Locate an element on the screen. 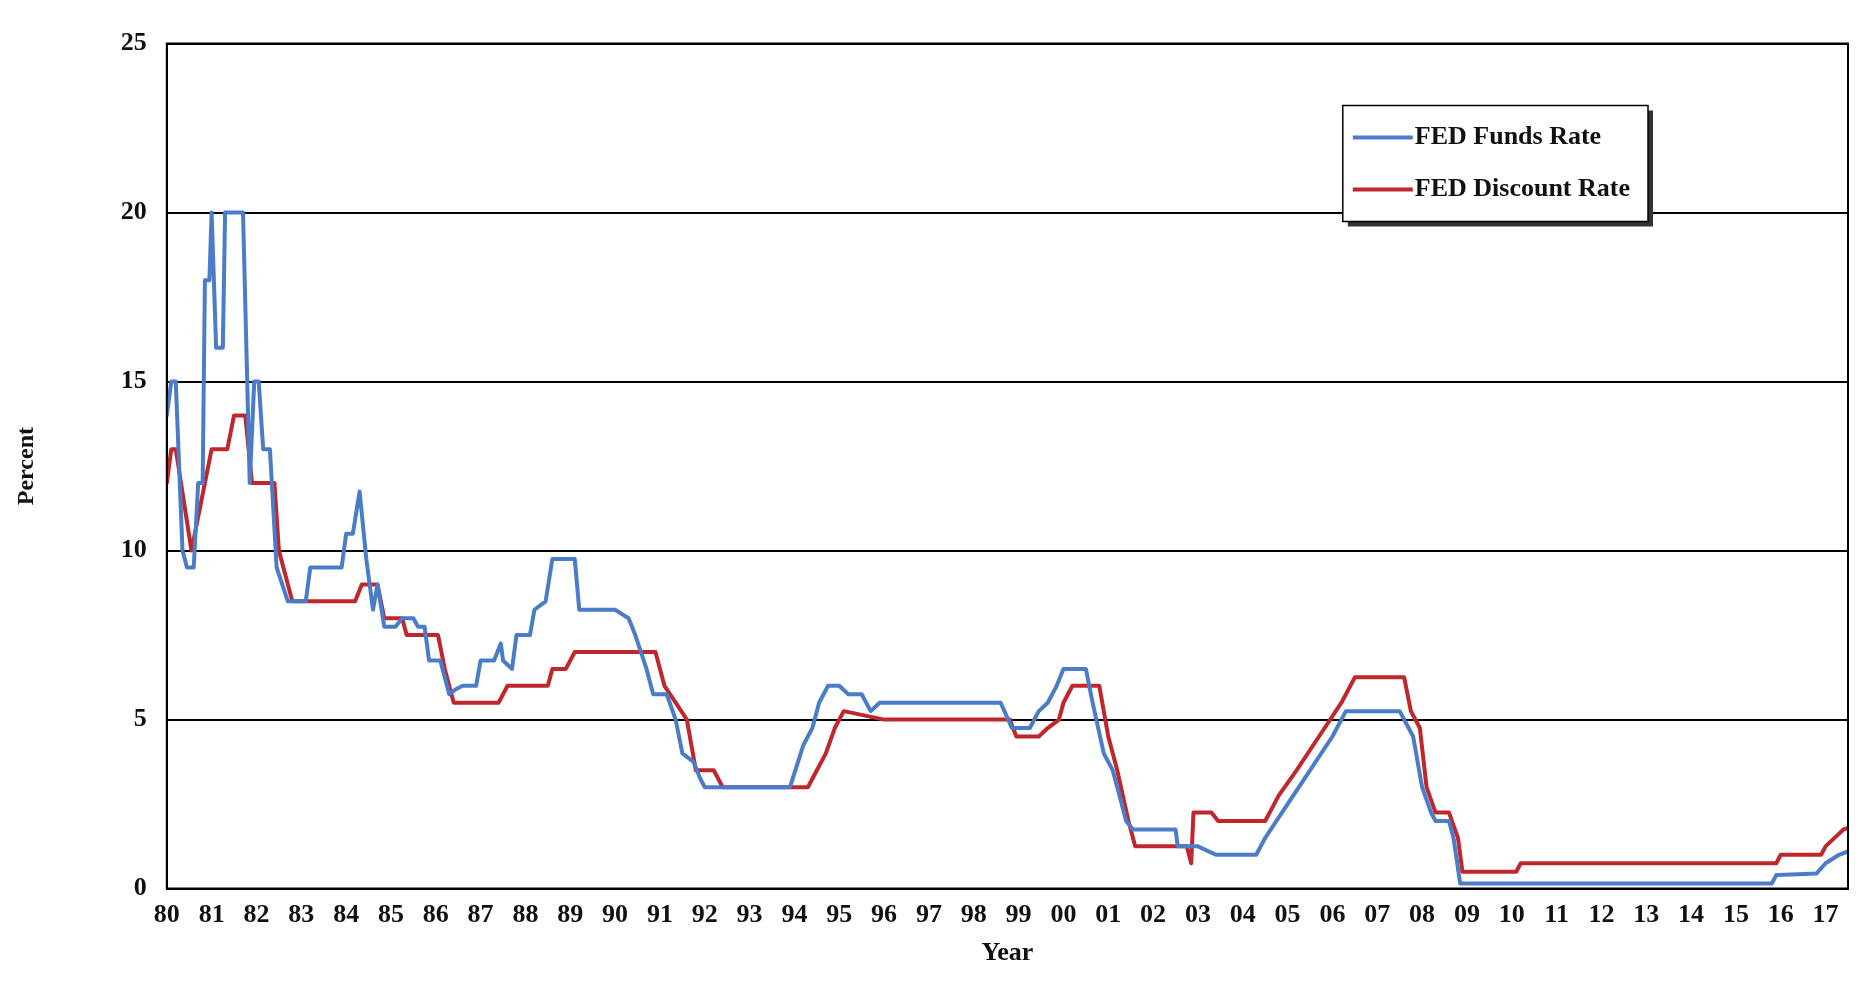 The image size is (1871, 985). x-tick-label: 83 is located at coordinates (301, 913).